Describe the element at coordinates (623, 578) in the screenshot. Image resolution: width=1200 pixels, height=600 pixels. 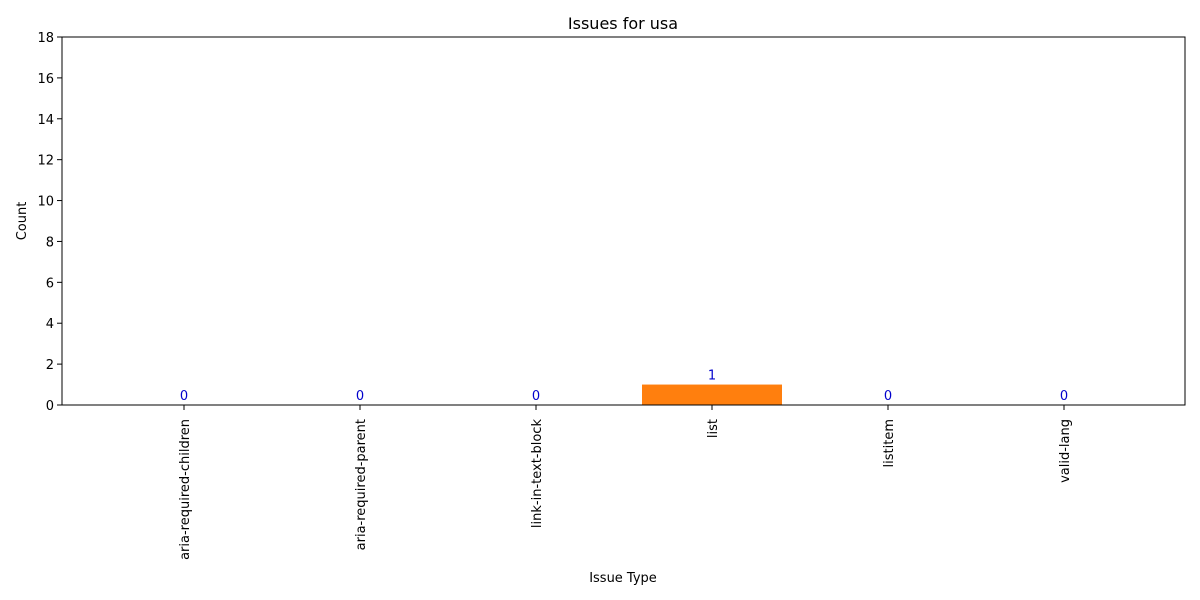
I see `x-axis-label: Issue Type` at that location.